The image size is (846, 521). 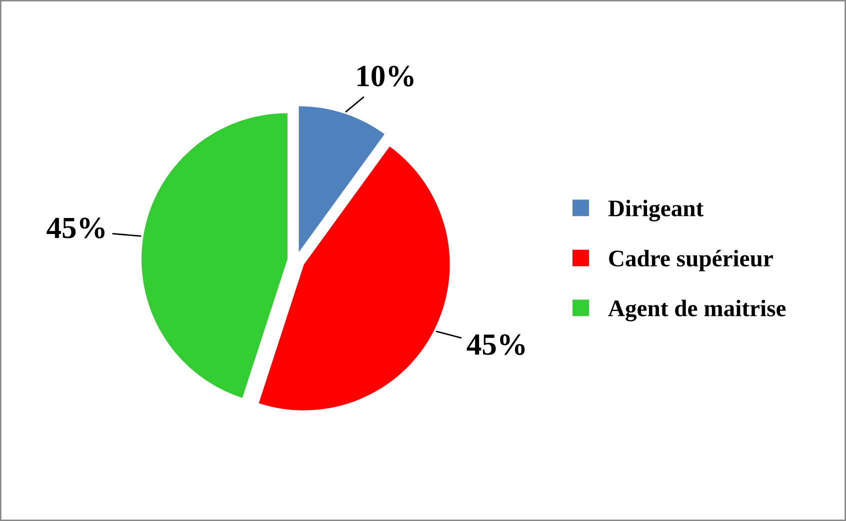 What do you see at coordinates (691, 261) in the screenshot?
I see `legend-label: Cadre supérieur` at bounding box center [691, 261].